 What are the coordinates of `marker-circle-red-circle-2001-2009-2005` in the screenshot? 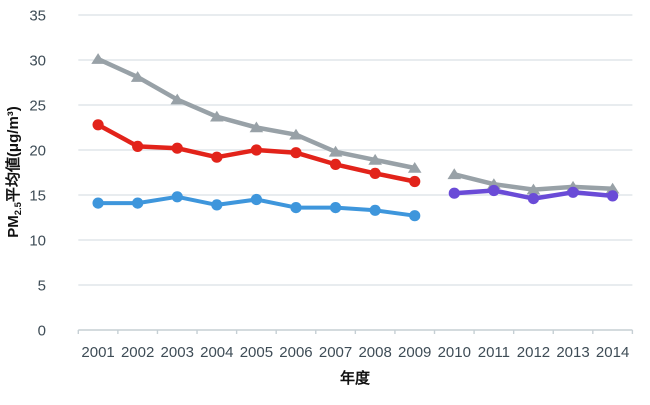 It's located at (256, 150).